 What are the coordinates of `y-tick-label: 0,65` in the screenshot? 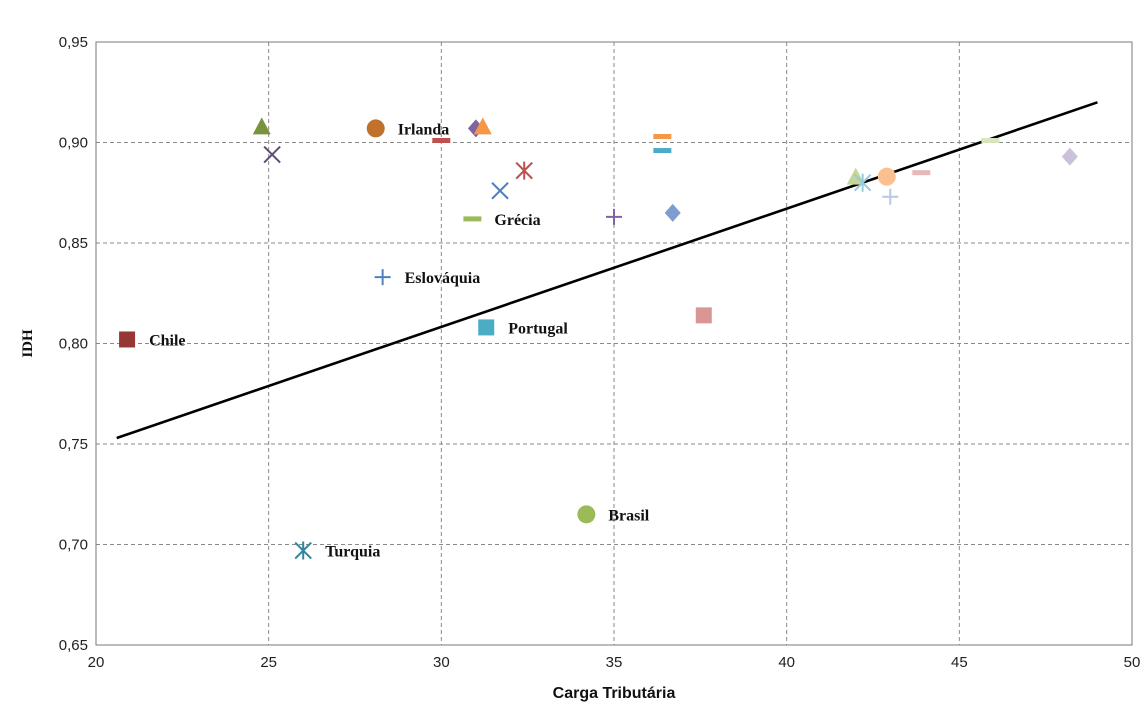 It's located at (73, 645).